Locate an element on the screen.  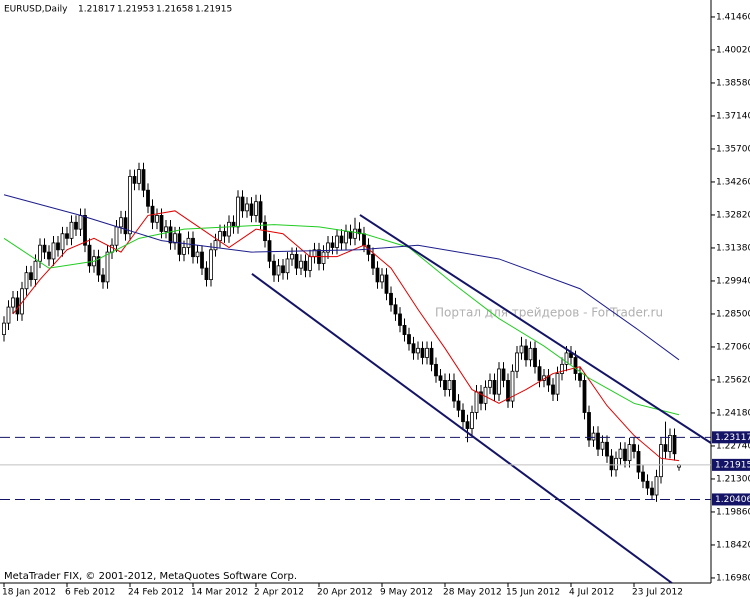
symbol: EURUSD,Daily is located at coordinates (36, 10).